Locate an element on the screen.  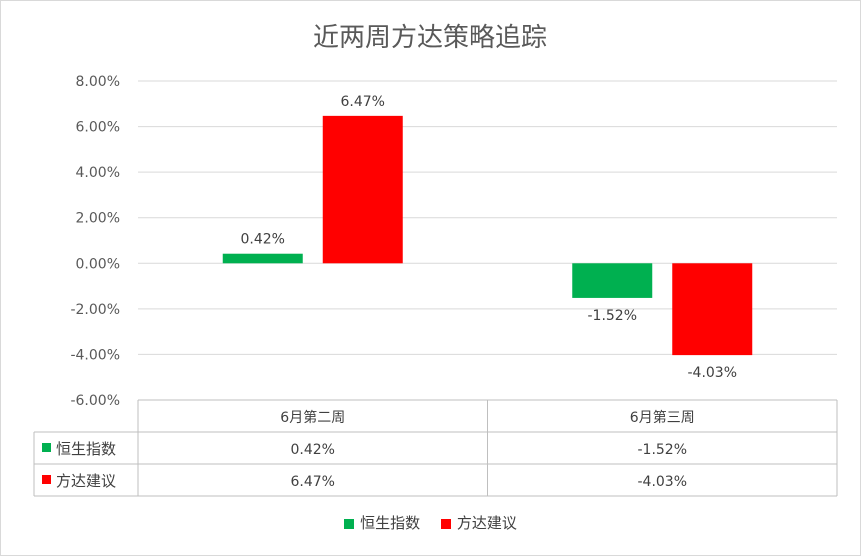
legend-label-fangda: 方达建议 is located at coordinates (486, 523).